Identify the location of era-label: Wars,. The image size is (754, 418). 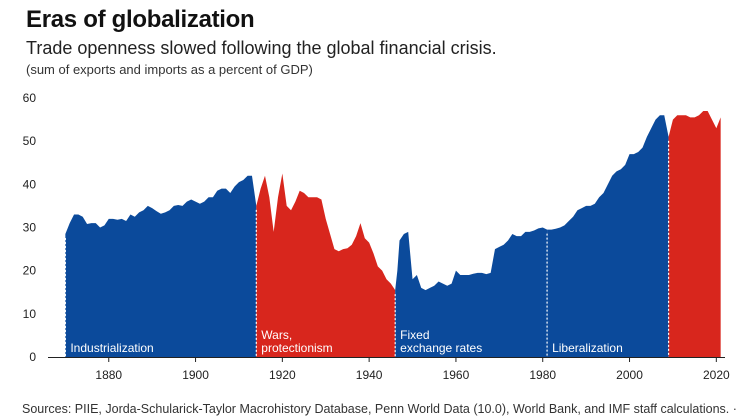
(276, 335).